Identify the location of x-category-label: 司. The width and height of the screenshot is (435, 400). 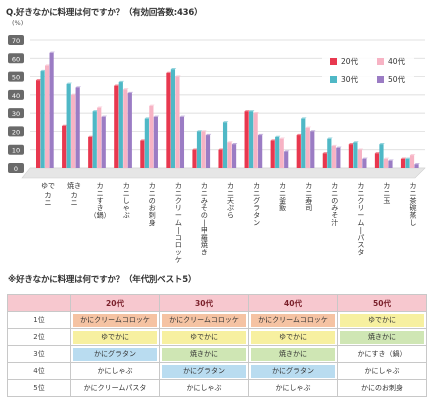
(308, 208).